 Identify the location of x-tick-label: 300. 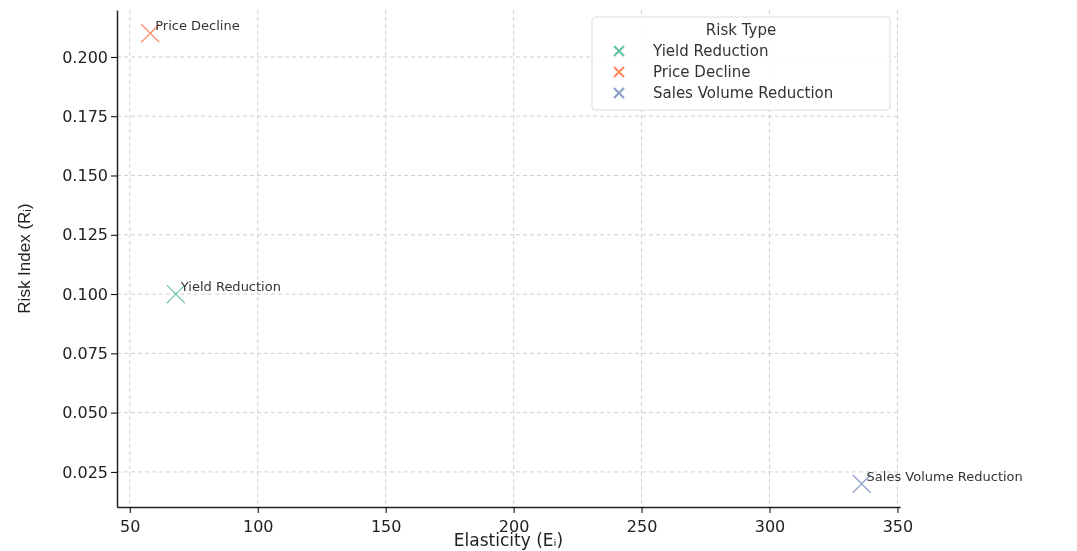
(770, 526).